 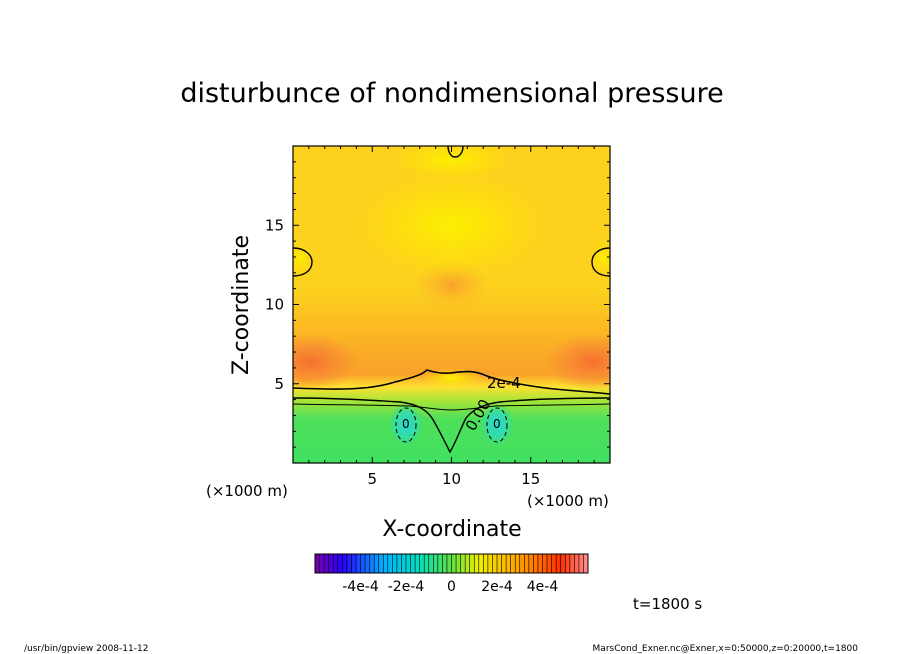 I want to click on colorbar-tick-label: -4e-4, so click(x=360, y=587).